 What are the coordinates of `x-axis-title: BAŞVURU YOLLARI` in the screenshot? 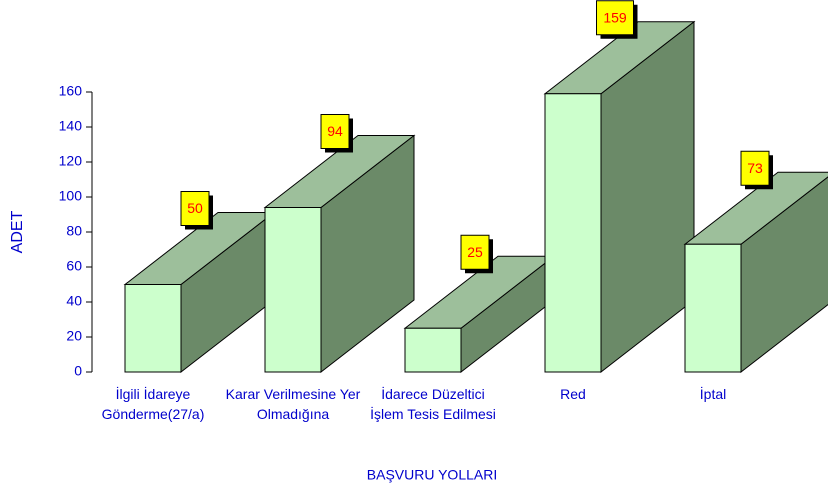 It's located at (432, 475).